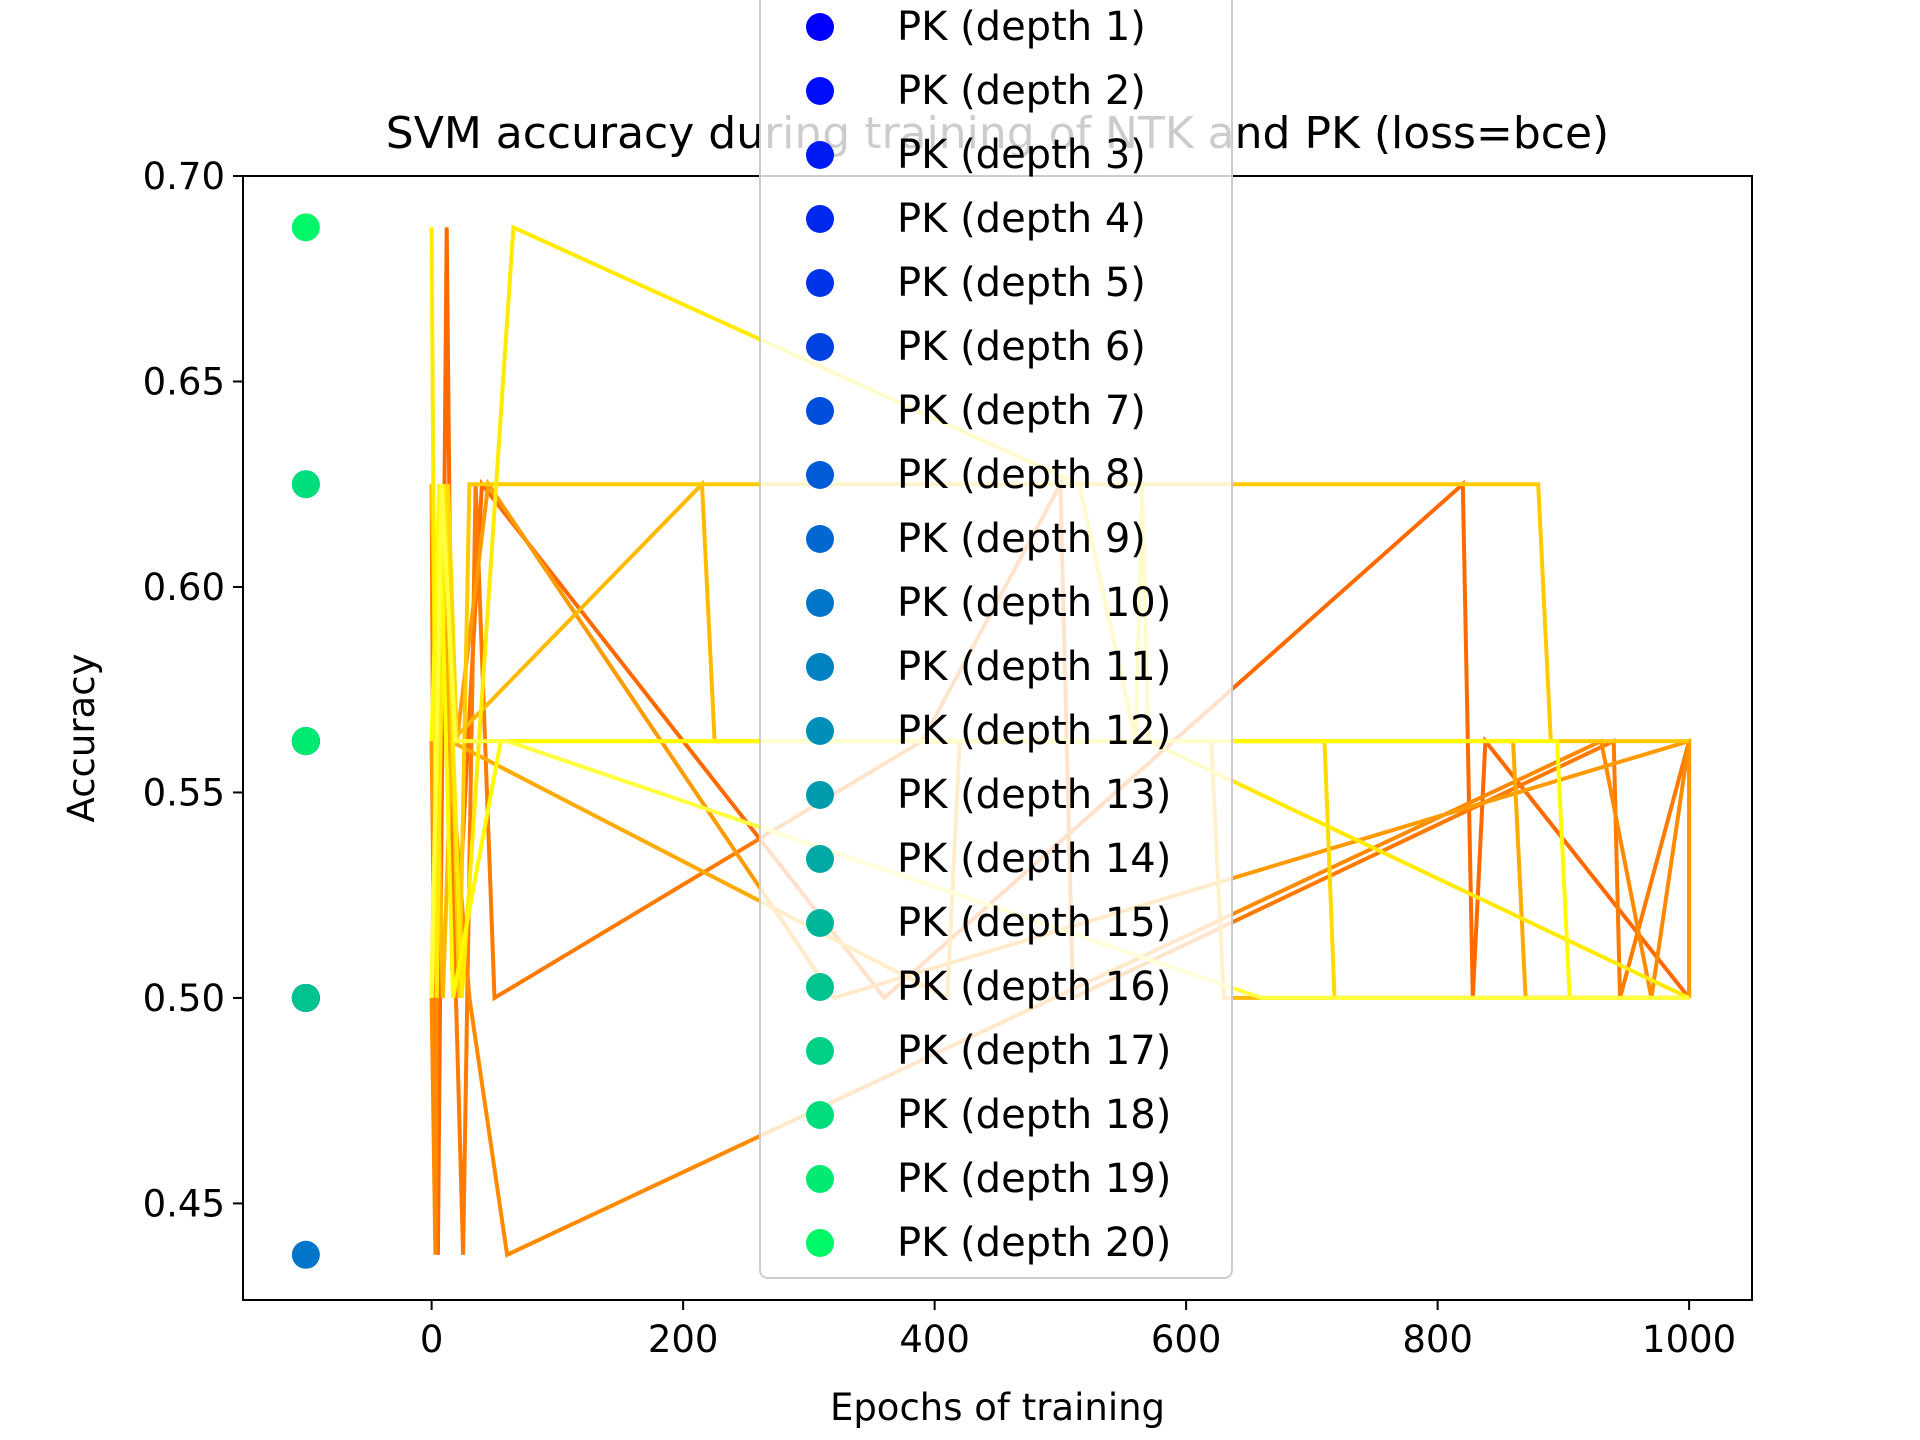  What do you see at coordinates (1034, 795) in the screenshot?
I see `legend-entry: PK (depth 13)` at bounding box center [1034, 795].